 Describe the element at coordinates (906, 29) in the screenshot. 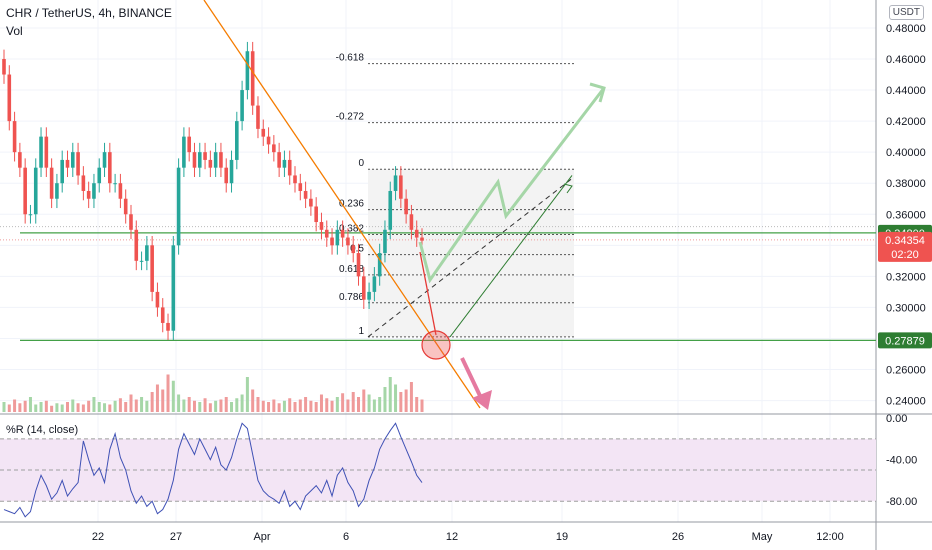

I see `price-tick-label: 0.48000` at that location.